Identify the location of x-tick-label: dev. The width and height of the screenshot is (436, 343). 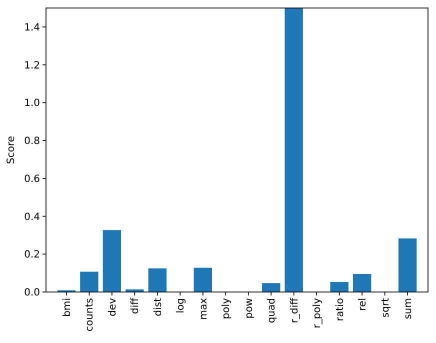
(112, 307).